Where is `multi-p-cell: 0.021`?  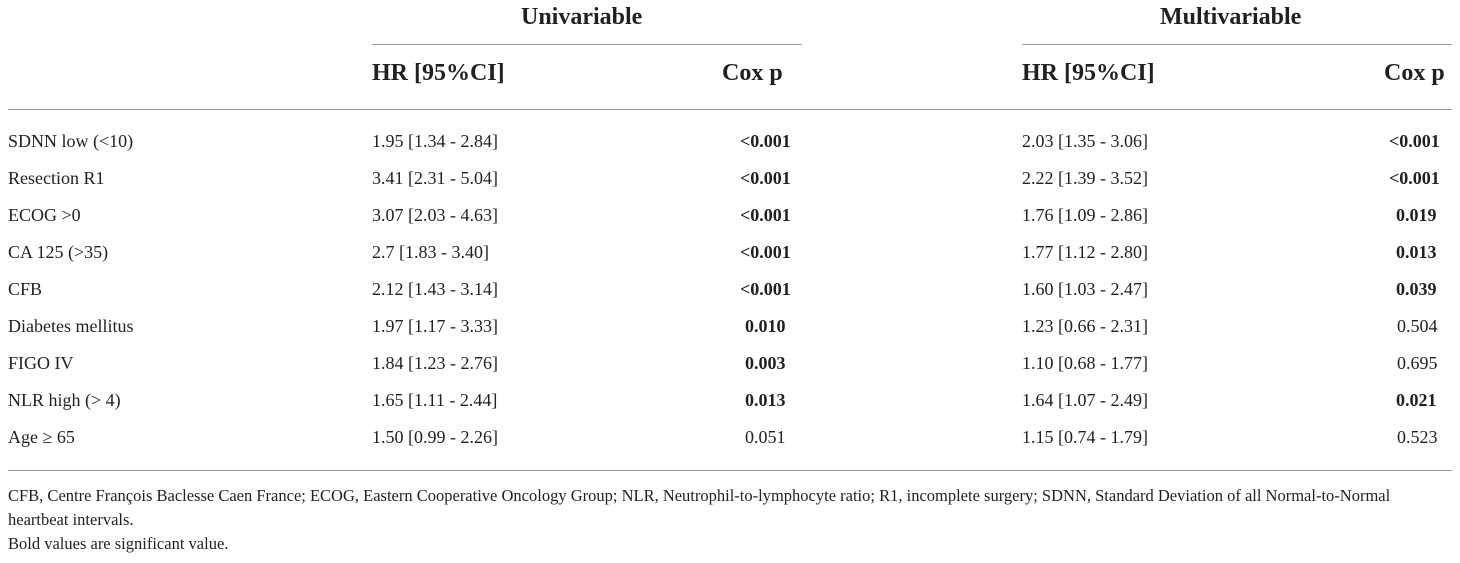 multi-p-cell: 0.021 is located at coordinates (1416, 400).